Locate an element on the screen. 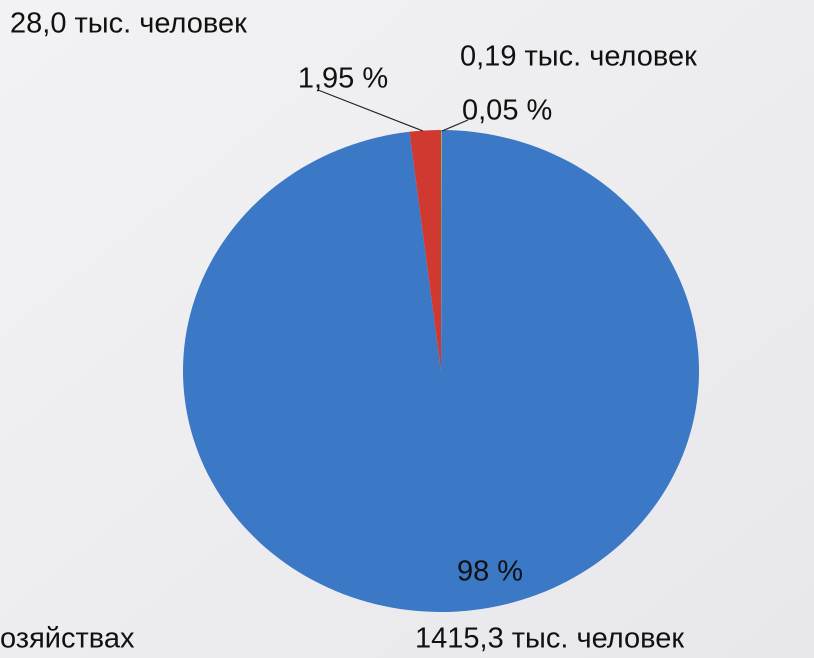 The image size is (814, 658). percent-label: 0,05 % is located at coordinates (507, 111).